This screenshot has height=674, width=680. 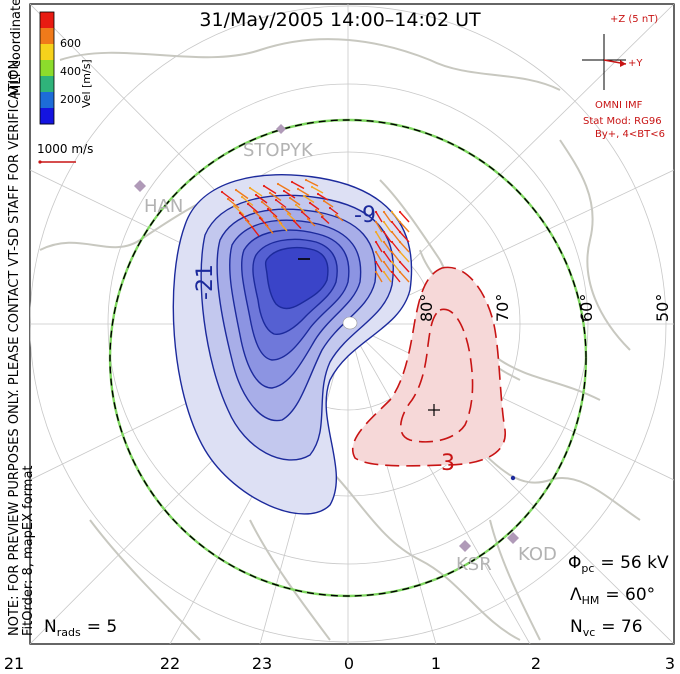 I want to click on colorbar-title: Vel [m/s], so click(x=86, y=83).